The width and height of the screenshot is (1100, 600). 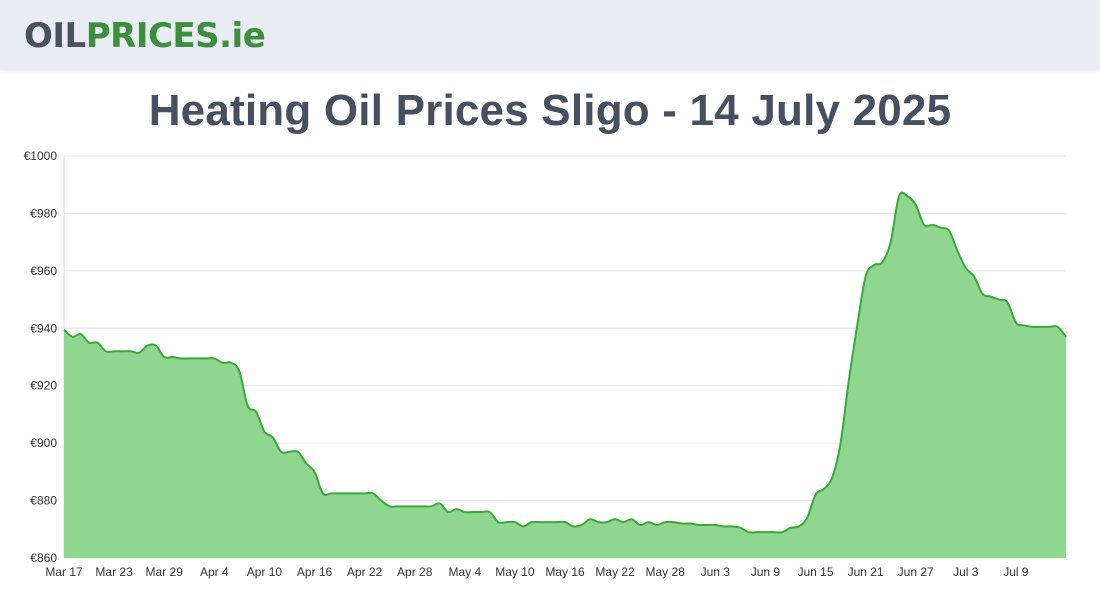 I want to click on x-tick-label: Mar 29, so click(x=165, y=572).